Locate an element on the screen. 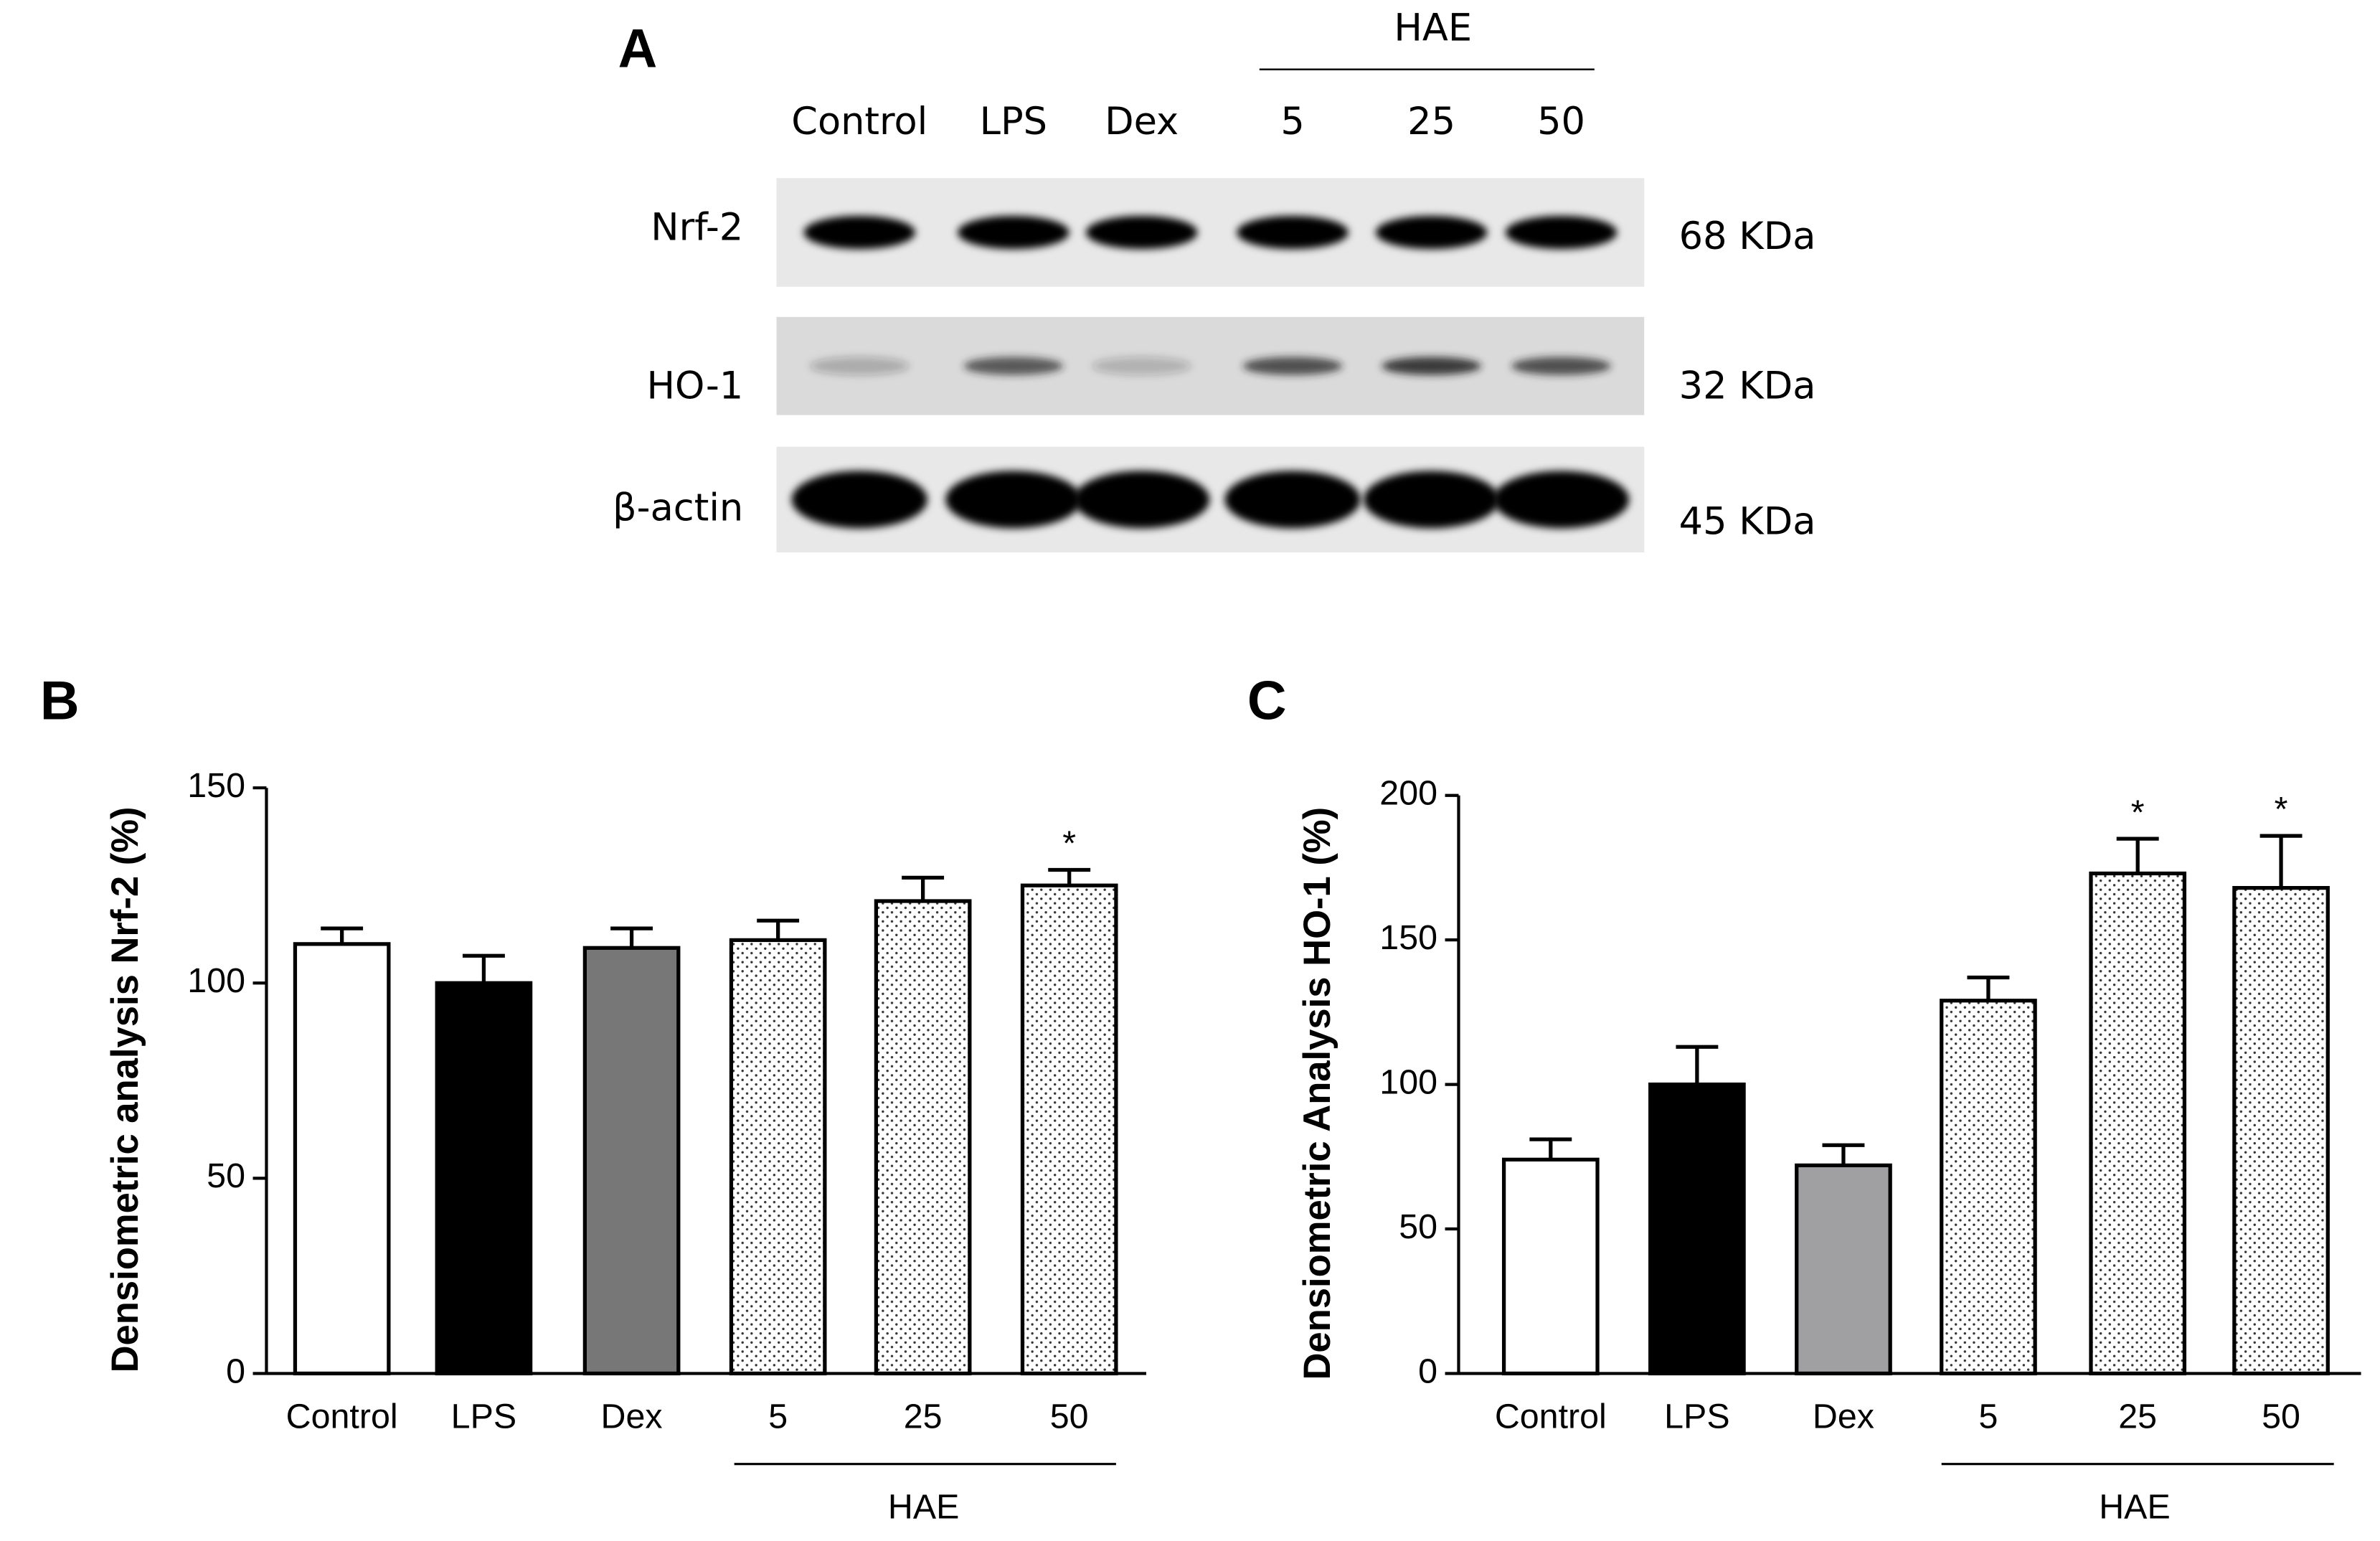 This screenshot has width=2380, height=1541. lane-label: 25 is located at coordinates (1431, 121).